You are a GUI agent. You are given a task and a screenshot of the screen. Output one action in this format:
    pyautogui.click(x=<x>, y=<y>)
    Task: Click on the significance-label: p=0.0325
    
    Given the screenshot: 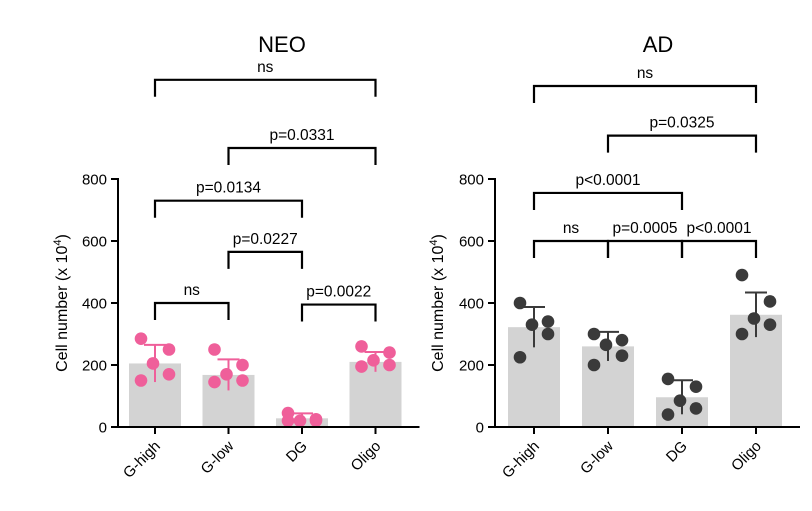 What is the action you would take?
    pyautogui.click(x=681, y=123)
    